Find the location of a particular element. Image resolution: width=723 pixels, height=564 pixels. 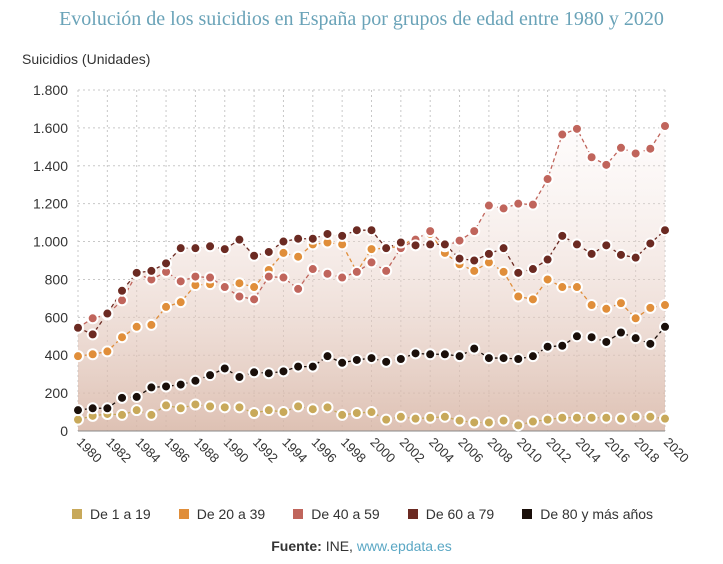

legend-item: De 20 a 39 is located at coordinates (221, 514).